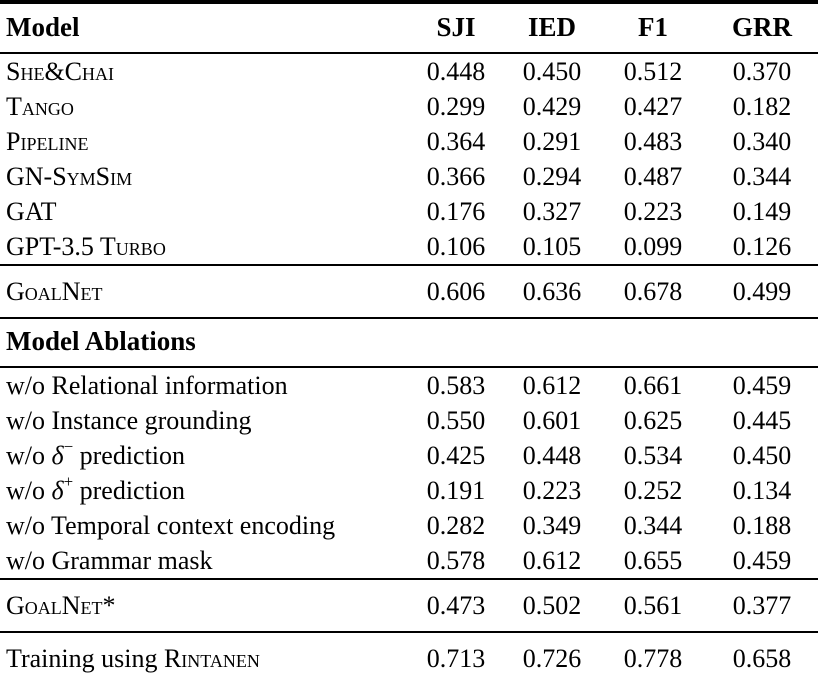  What do you see at coordinates (456, 106) in the screenshot?
I see `metric-value: 0.299` at bounding box center [456, 106].